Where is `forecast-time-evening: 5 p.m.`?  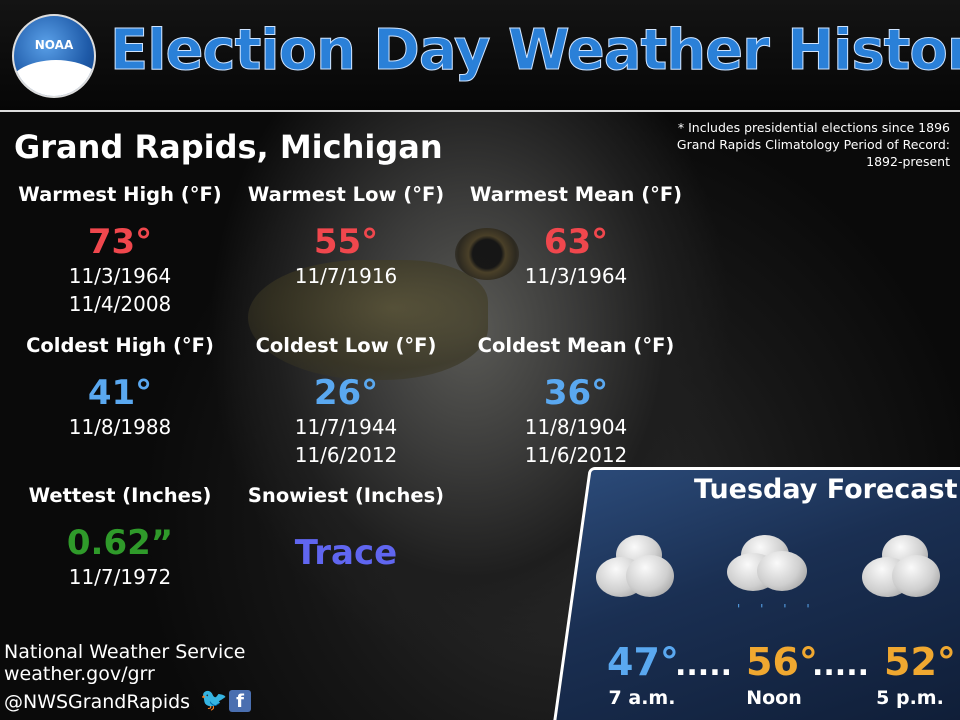
forecast-time-evening: 5 p.m. is located at coordinates (910, 698).